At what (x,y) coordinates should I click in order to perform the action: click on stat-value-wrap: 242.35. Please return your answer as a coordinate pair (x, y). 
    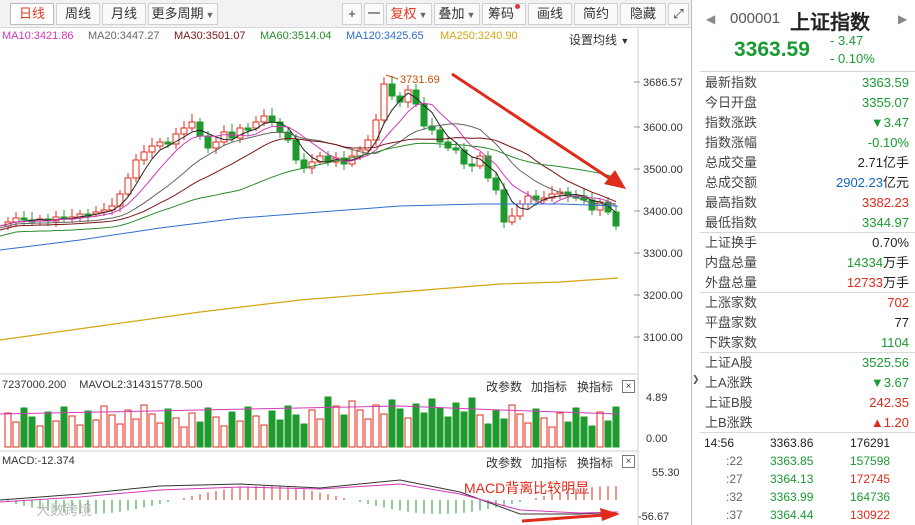
    Looking at the image, I should click on (889, 403).